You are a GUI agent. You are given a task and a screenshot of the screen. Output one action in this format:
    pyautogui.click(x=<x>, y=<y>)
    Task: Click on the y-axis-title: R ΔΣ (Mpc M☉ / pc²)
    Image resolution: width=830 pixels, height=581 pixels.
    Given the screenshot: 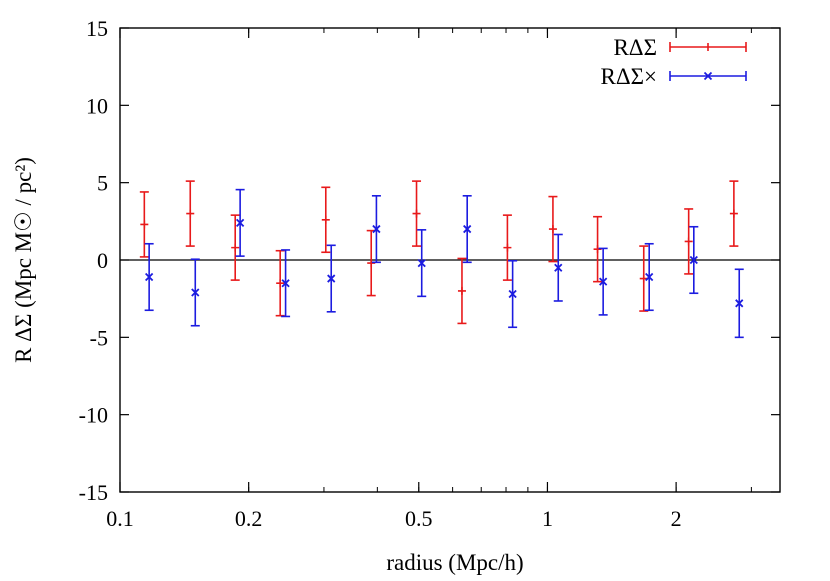 What is the action you would take?
    pyautogui.click(x=23, y=260)
    